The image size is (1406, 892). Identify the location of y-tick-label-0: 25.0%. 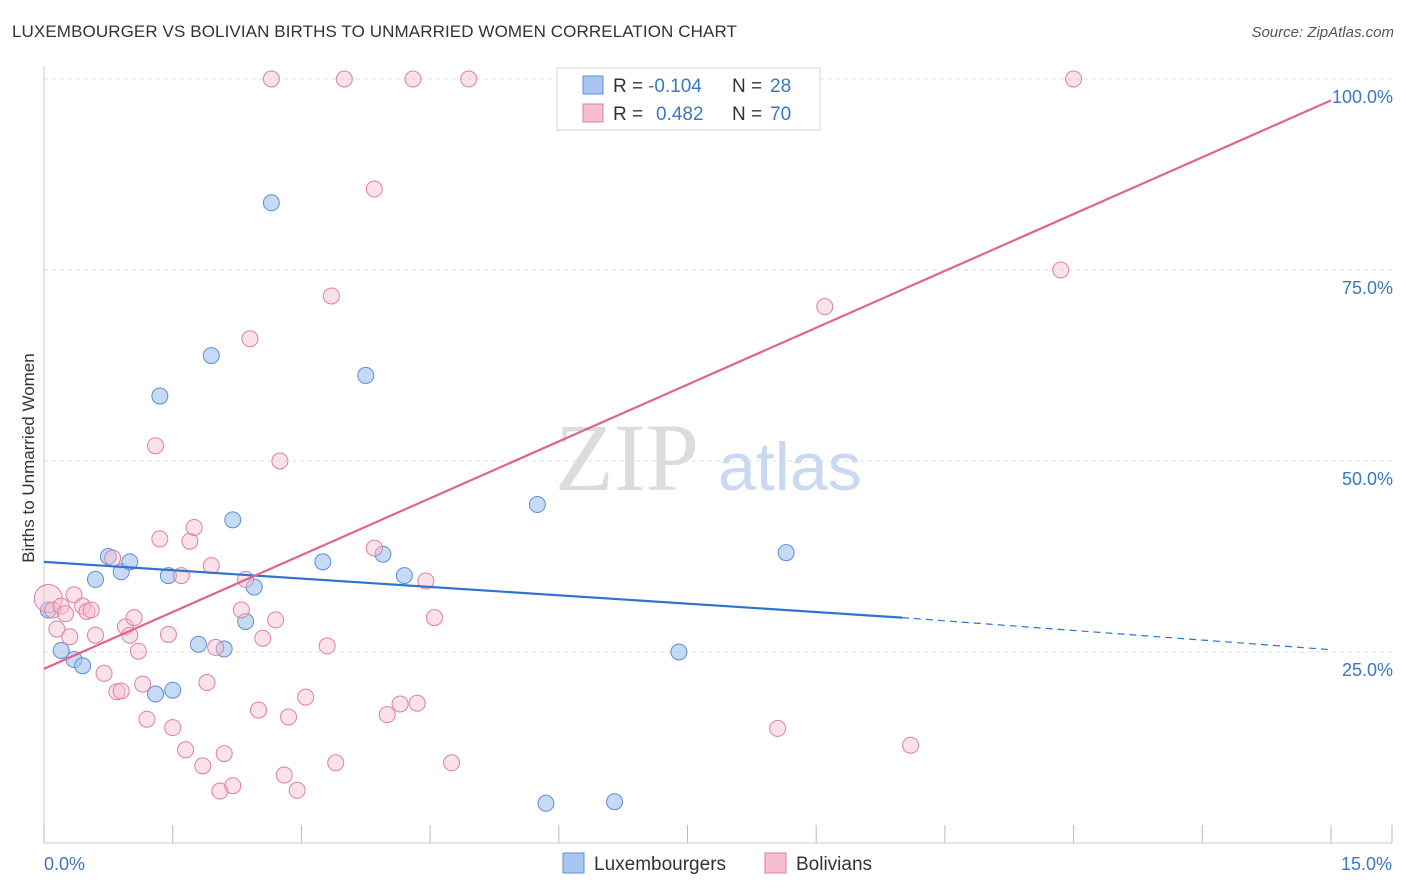
(1367, 670).